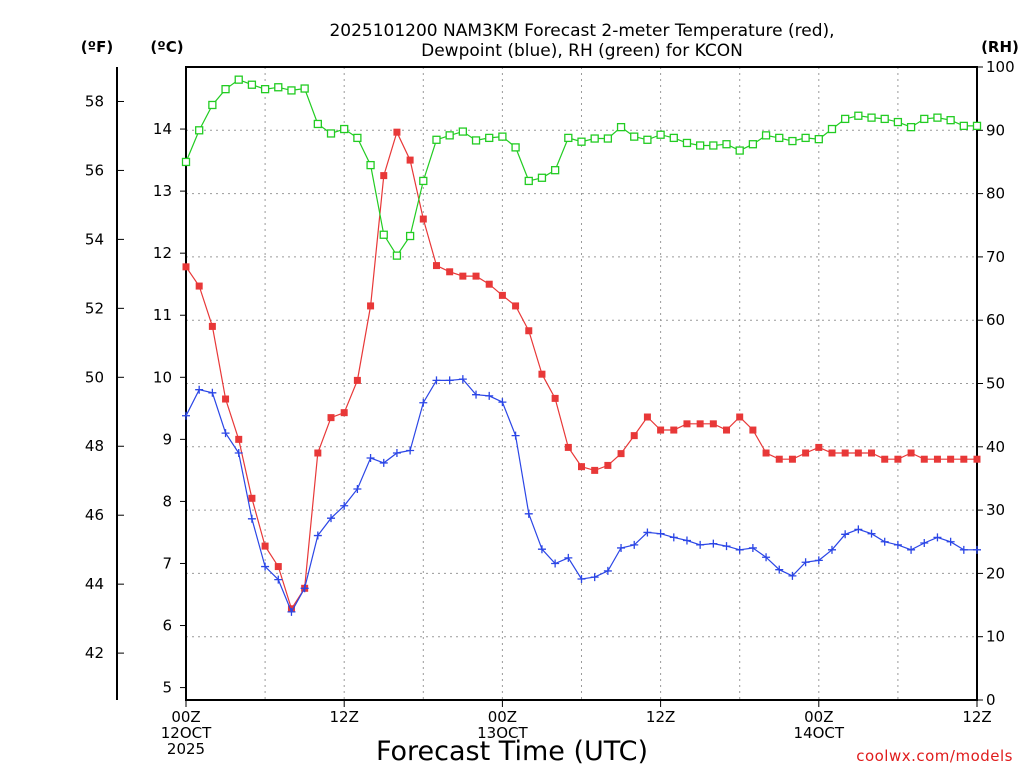 This screenshot has height=768, width=1024. Describe the element at coordinates (169, 408) in the screenshot. I see `celsius-ticks: 5 6 7 8 9 10 11 12 13 14` at that location.